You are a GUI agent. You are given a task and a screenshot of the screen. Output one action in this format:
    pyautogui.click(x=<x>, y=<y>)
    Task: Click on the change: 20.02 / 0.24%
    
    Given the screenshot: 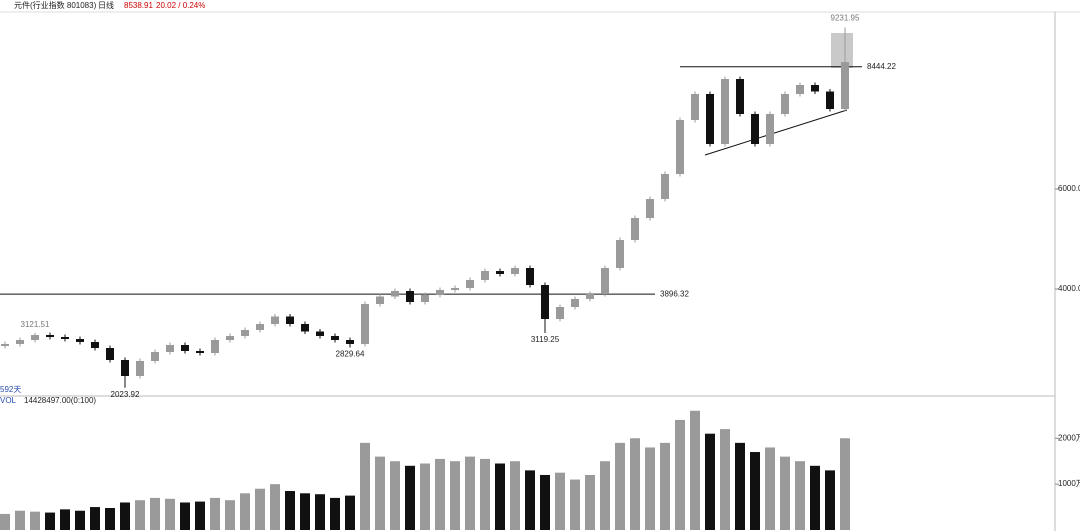 What is the action you would take?
    pyautogui.click(x=180, y=5)
    